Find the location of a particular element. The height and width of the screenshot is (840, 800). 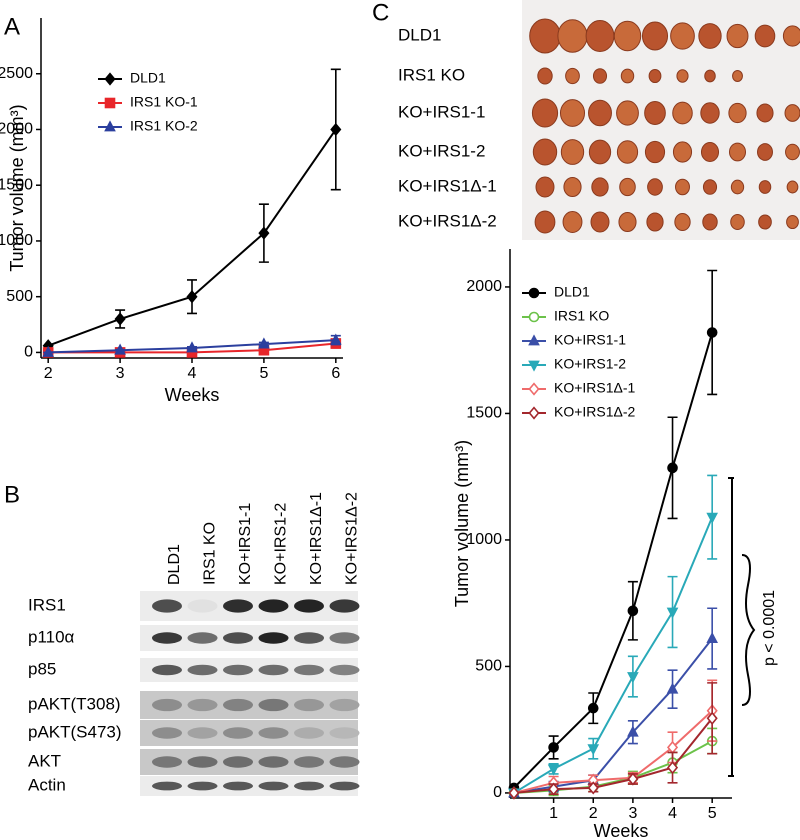

blot-column-label: DLD1 is located at coordinates (174, 564).